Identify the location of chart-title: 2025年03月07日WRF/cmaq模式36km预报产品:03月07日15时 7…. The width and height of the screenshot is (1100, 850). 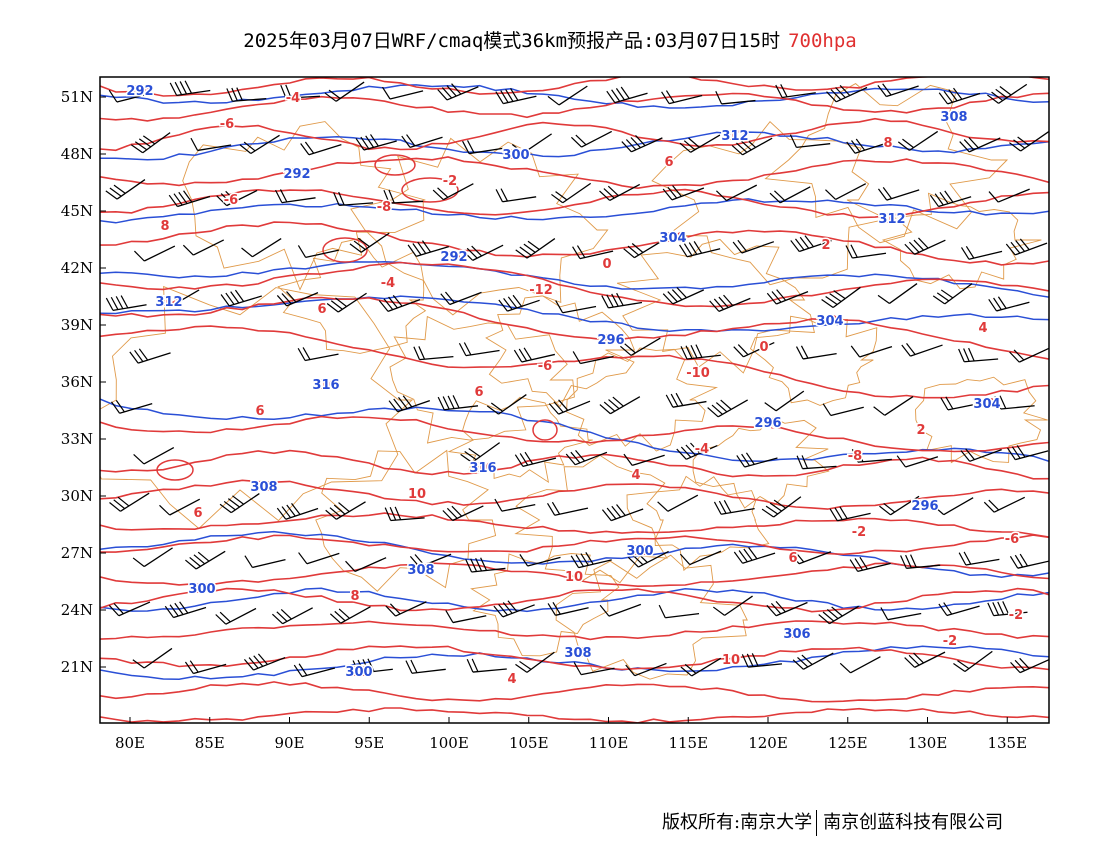
(550, 39).